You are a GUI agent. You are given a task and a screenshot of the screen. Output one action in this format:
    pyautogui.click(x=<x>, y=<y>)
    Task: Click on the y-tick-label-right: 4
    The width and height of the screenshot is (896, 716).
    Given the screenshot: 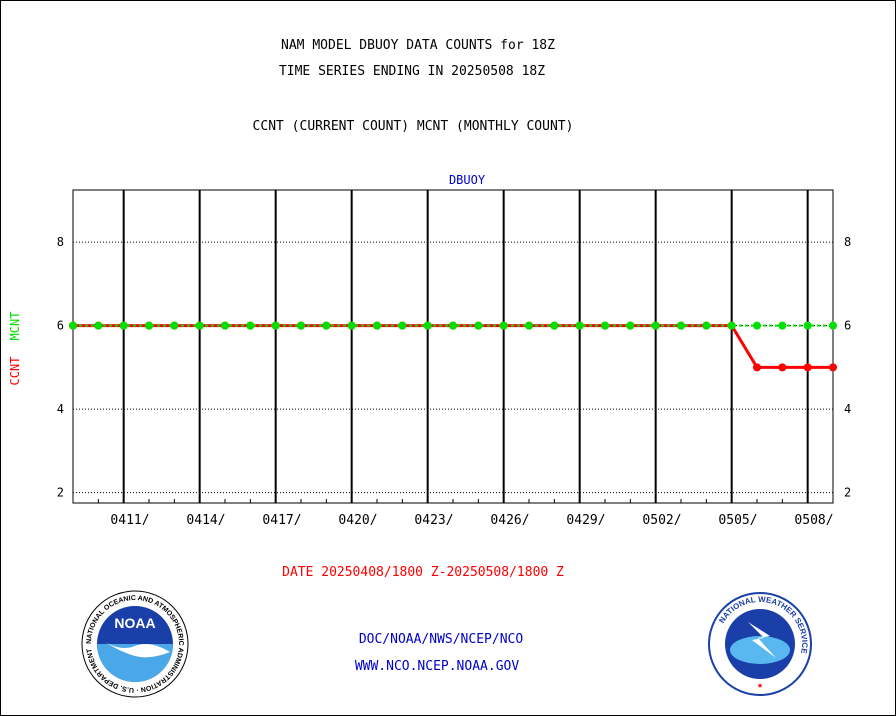 What is the action you would take?
    pyautogui.click(x=847, y=409)
    